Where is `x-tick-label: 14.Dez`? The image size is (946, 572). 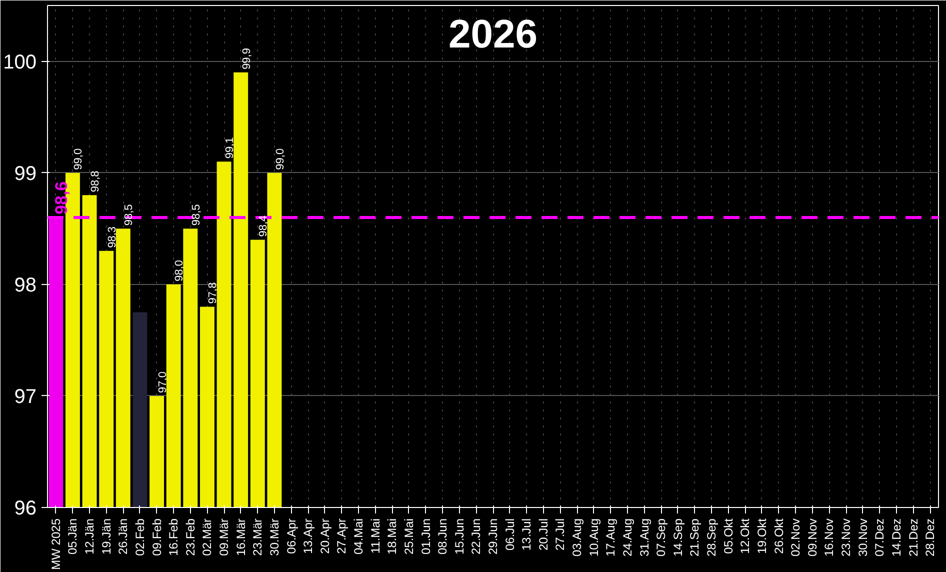
x-tick-label: 14.Dez is located at coordinates (896, 537).